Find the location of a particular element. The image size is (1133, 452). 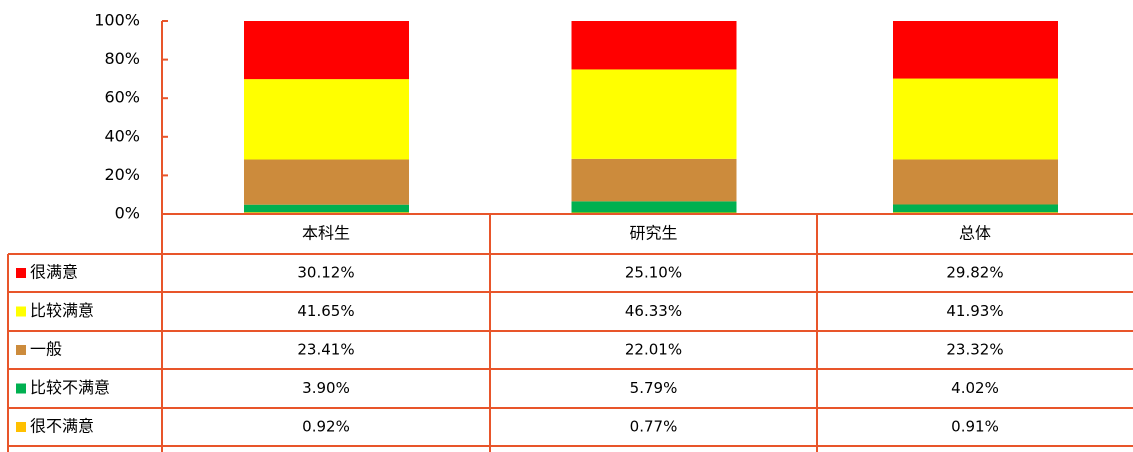

table-cell: 0.91% is located at coordinates (975, 427).